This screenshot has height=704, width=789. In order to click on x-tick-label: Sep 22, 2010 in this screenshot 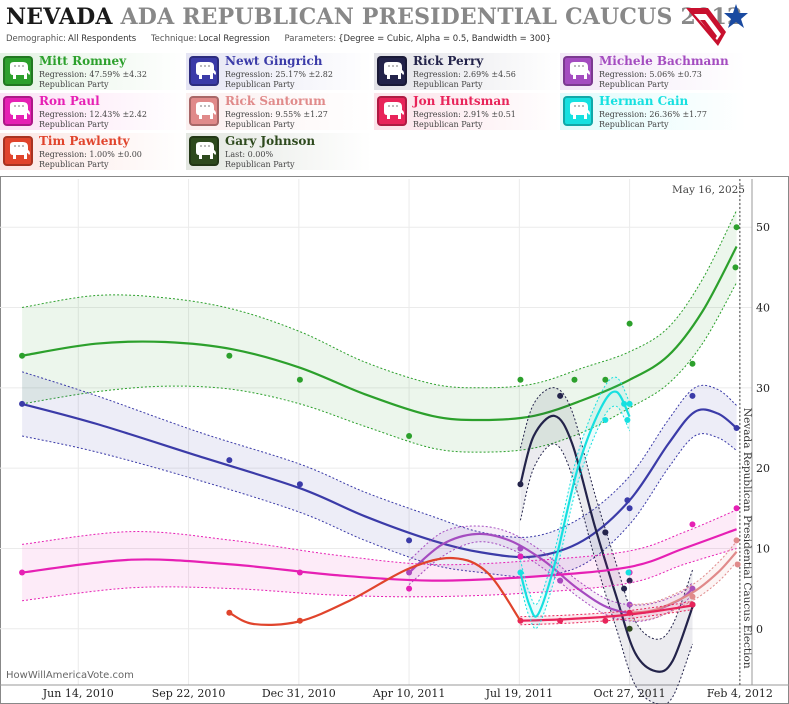, I will do `click(189, 693)`.